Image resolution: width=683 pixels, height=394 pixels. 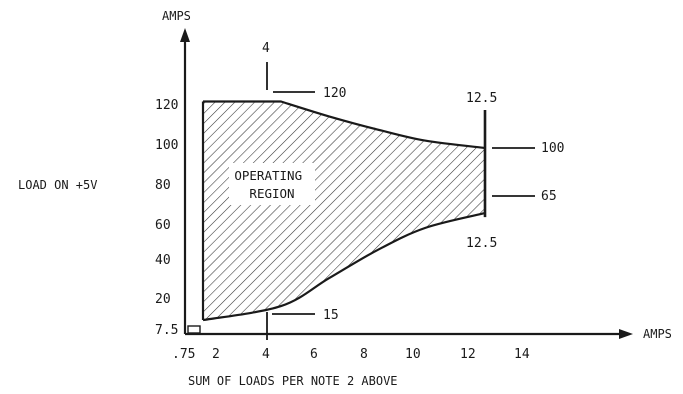 I want to click on x-axis-arrow, so click(x=626, y=334).